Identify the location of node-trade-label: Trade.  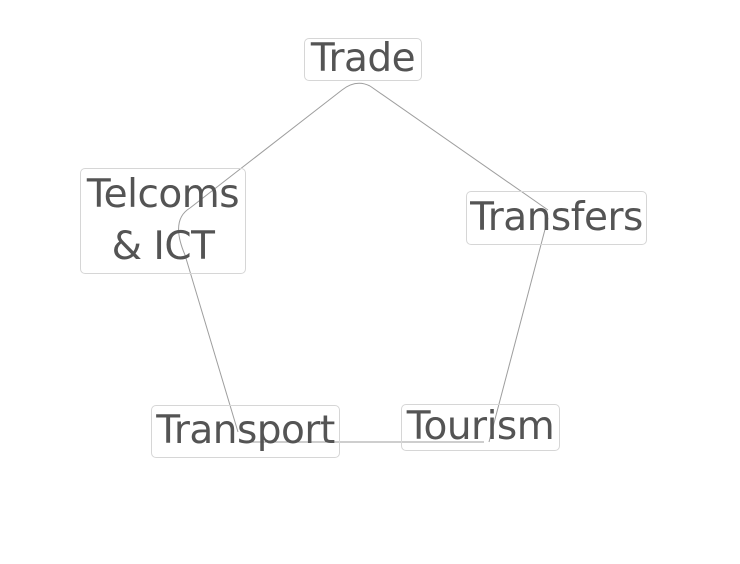
(363, 59).